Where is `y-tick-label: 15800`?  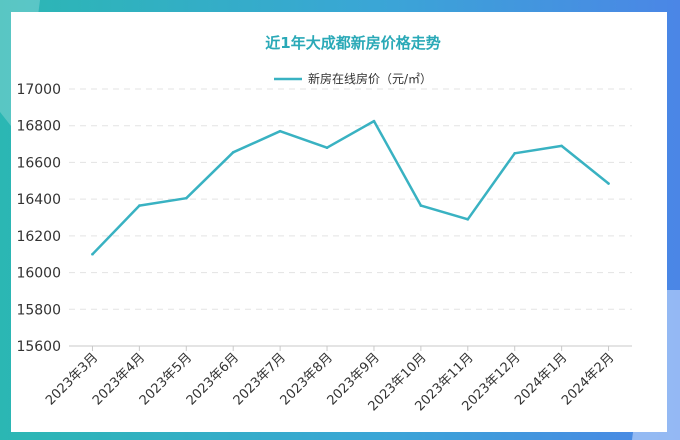
y-tick-label: 15800 is located at coordinates (38, 310).